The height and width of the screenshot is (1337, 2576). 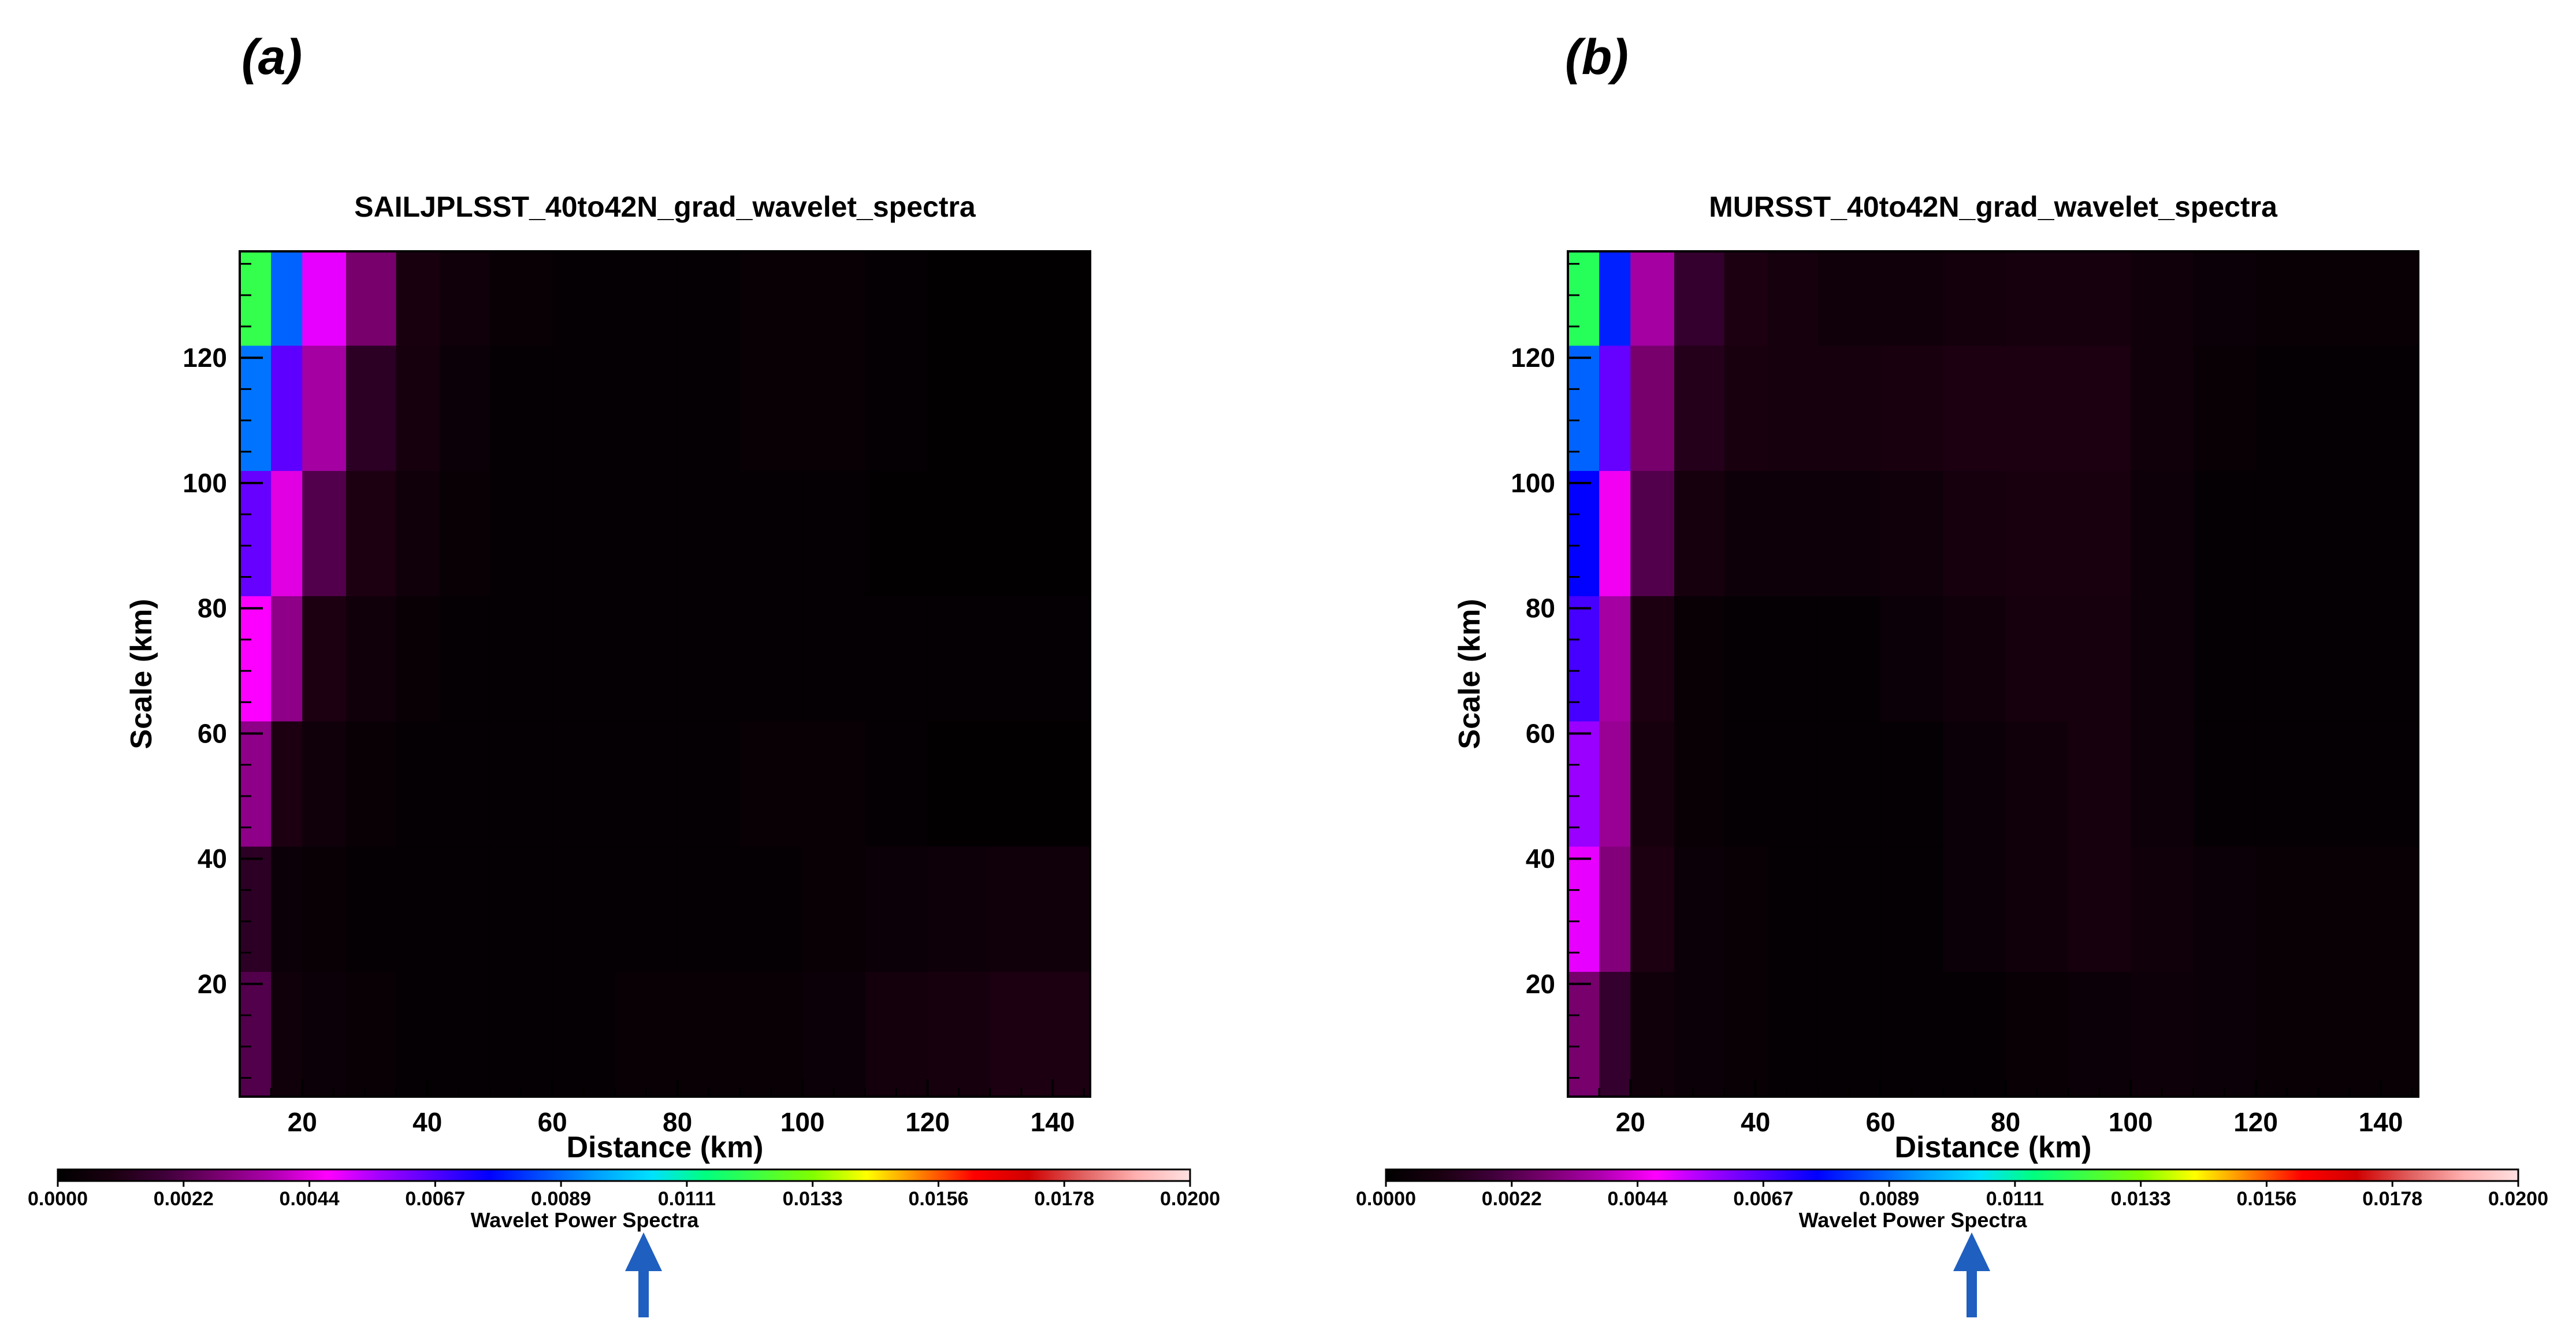 What do you see at coordinates (1993, 1147) in the screenshot?
I see `x-axis-label: Distance (km)` at bounding box center [1993, 1147].